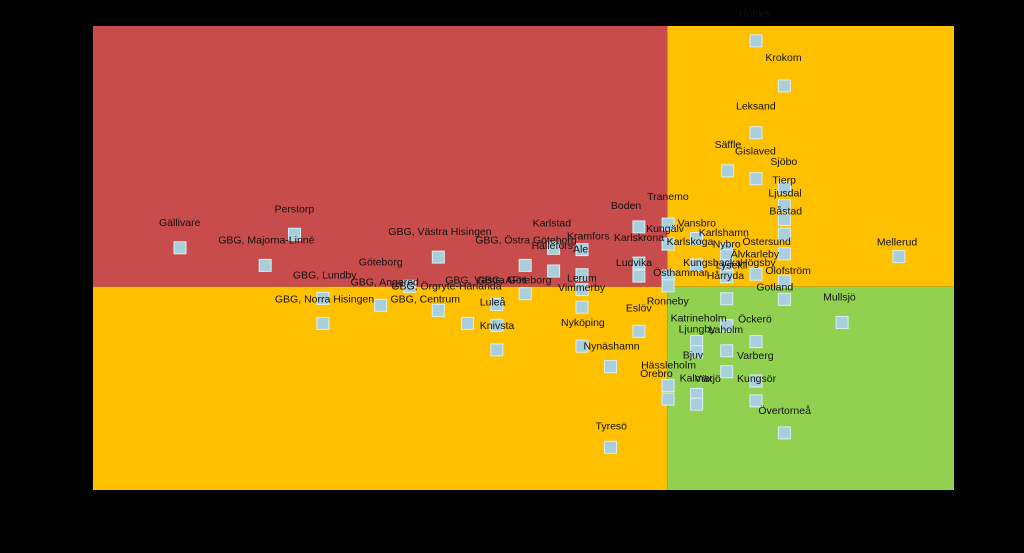  Describe the element at coordinates (699, 319) in the screenshot. I see `data-point-label: Katrineholm` at that location.